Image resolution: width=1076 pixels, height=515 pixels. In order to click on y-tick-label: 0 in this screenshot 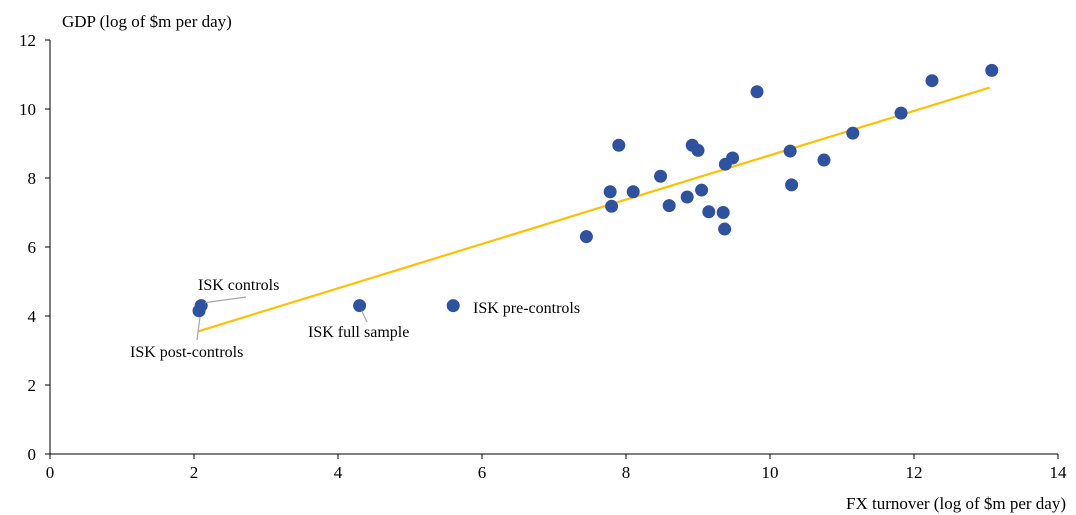, I will do `click(32, 454)`.